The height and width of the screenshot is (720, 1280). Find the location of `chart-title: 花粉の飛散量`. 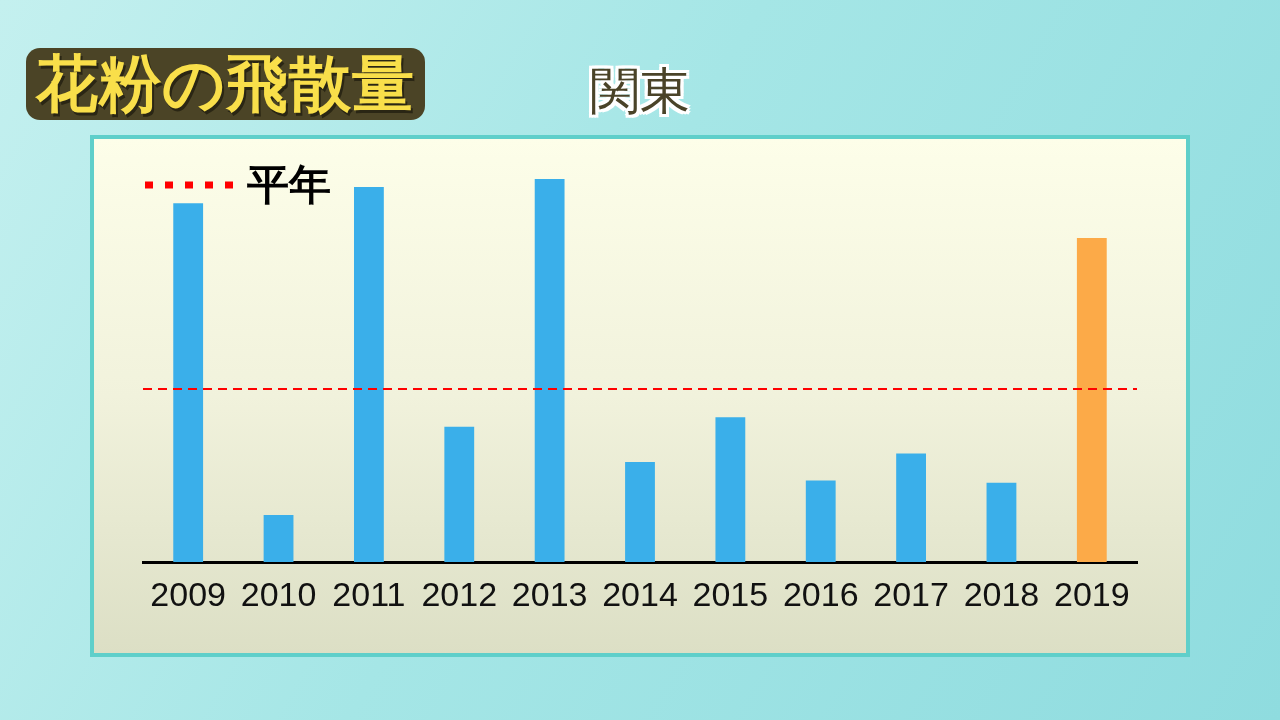

chart-title: 花粉の飛散量 is located at coordinates (225, 84).